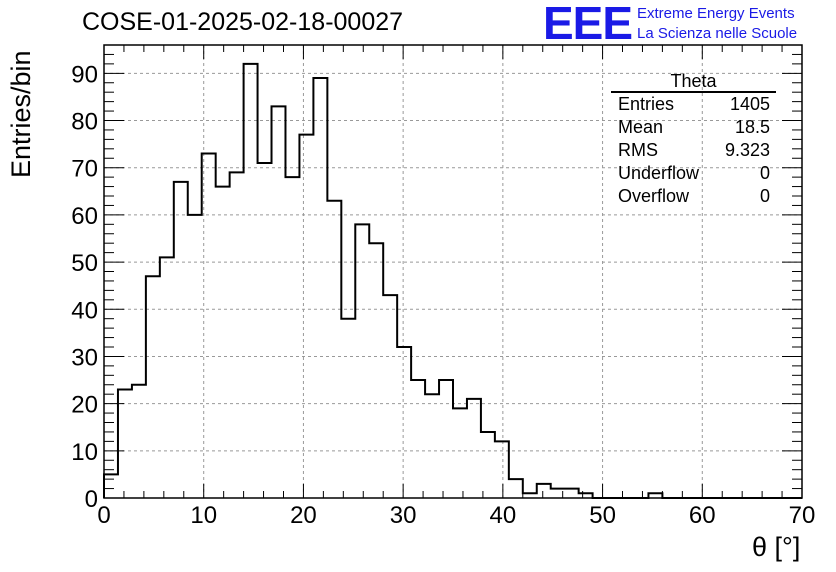 The image size is (836, 572). Describe the element at coordinates (641, 127) in the screenshot. I see `stats-label: Mean` at that location.